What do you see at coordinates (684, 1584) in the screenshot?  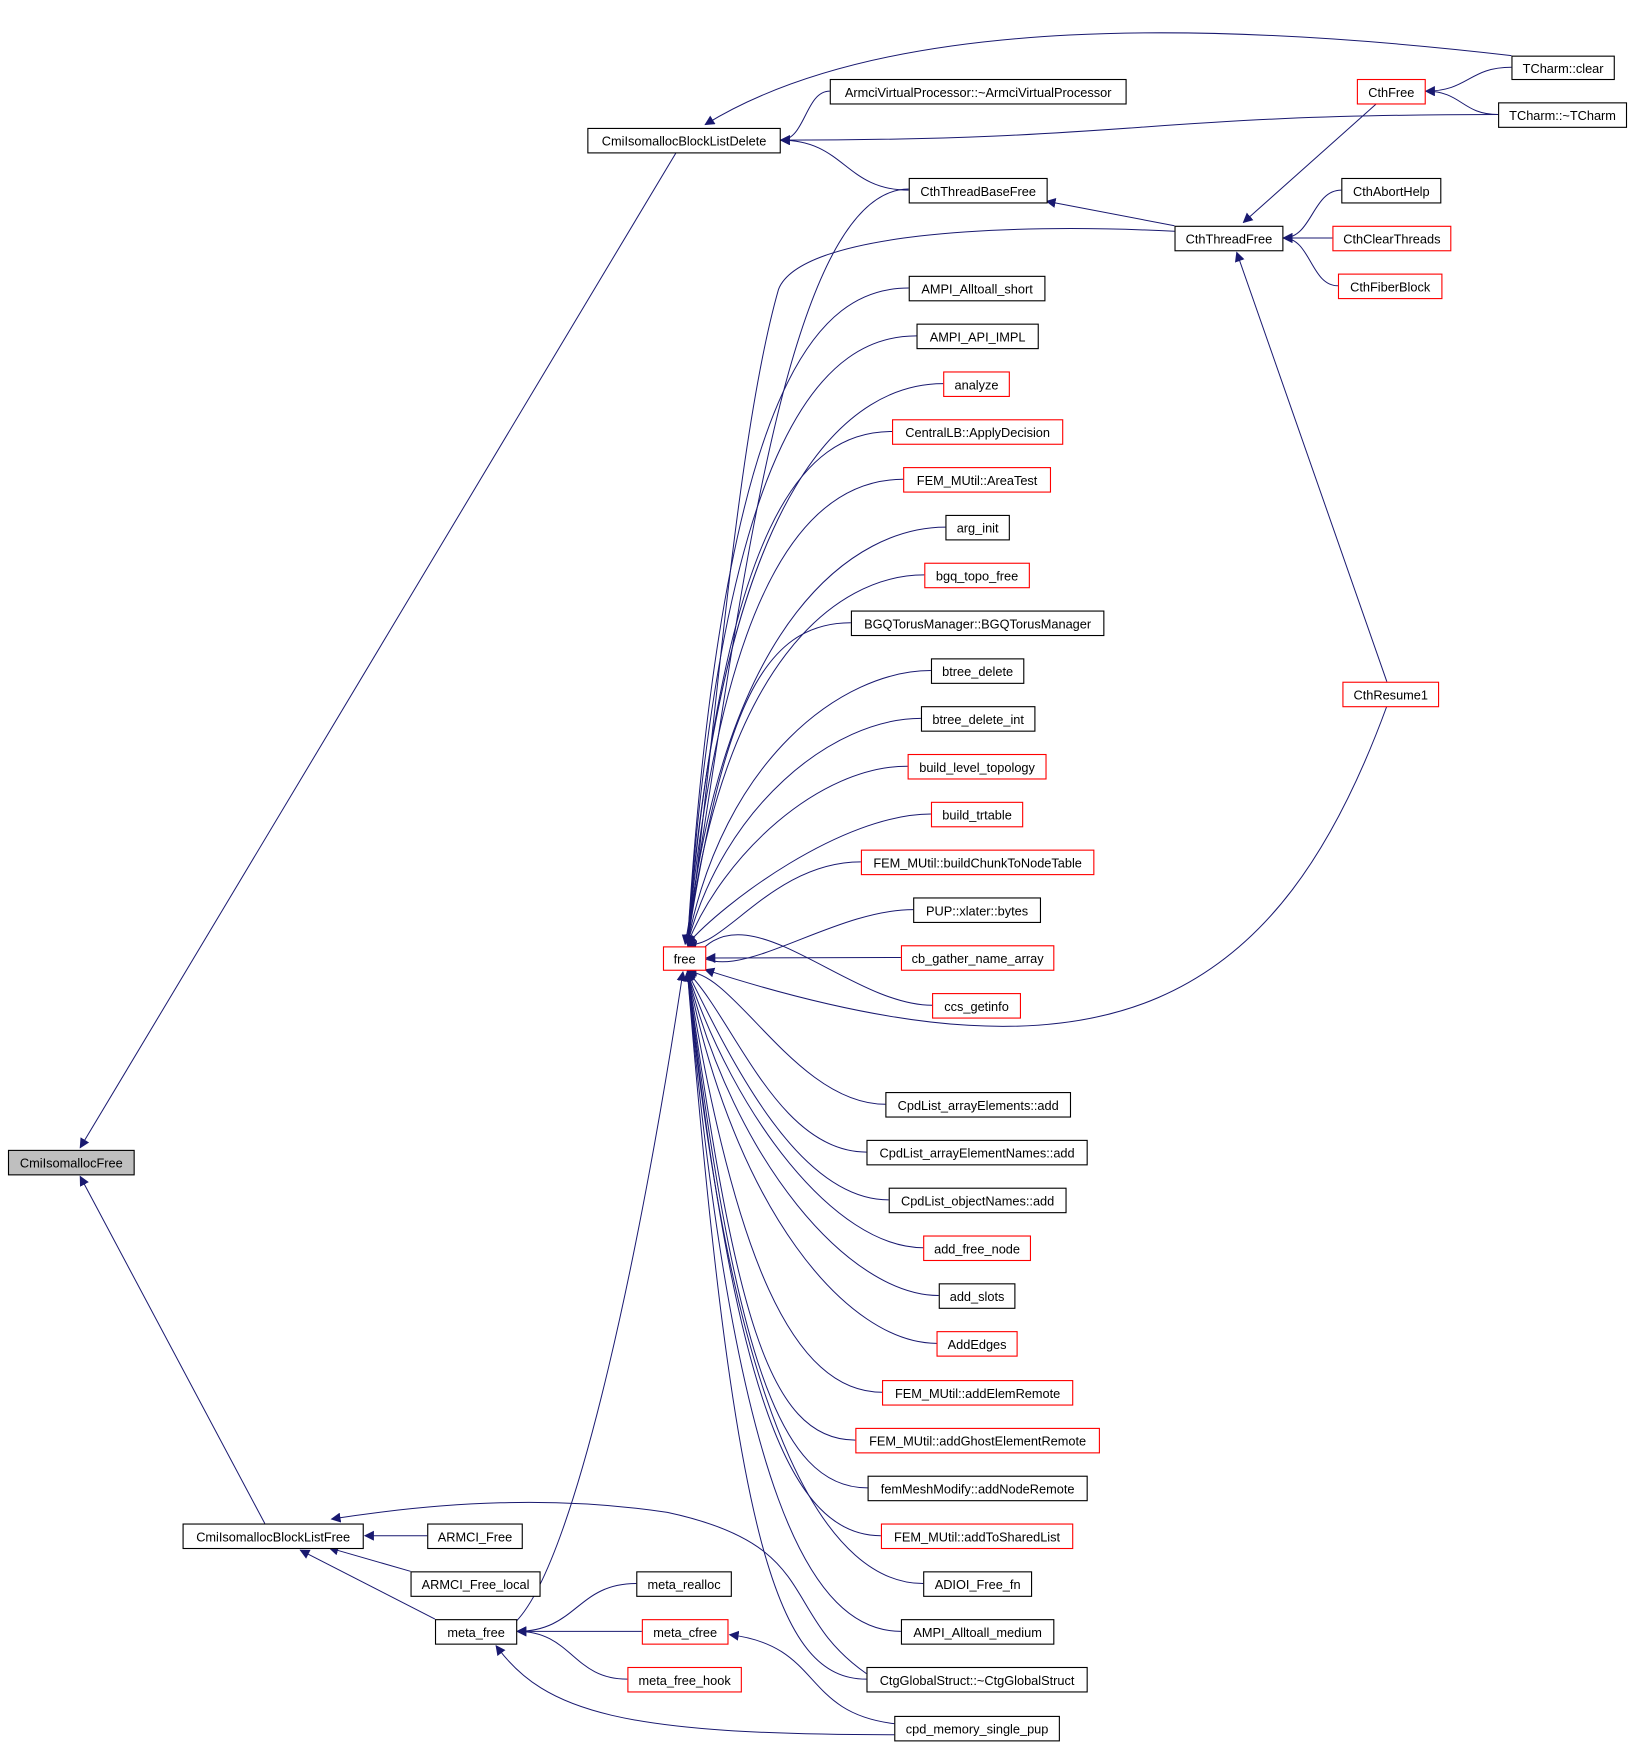 I see `node-metarealloc: meta_realloc` at bounding box center [684, 1584].